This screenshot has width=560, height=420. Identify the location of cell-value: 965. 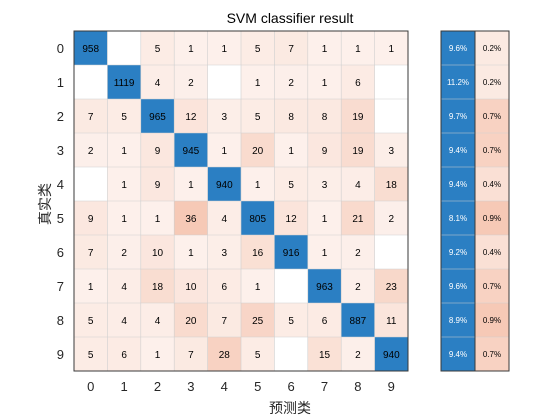
(157, 117).